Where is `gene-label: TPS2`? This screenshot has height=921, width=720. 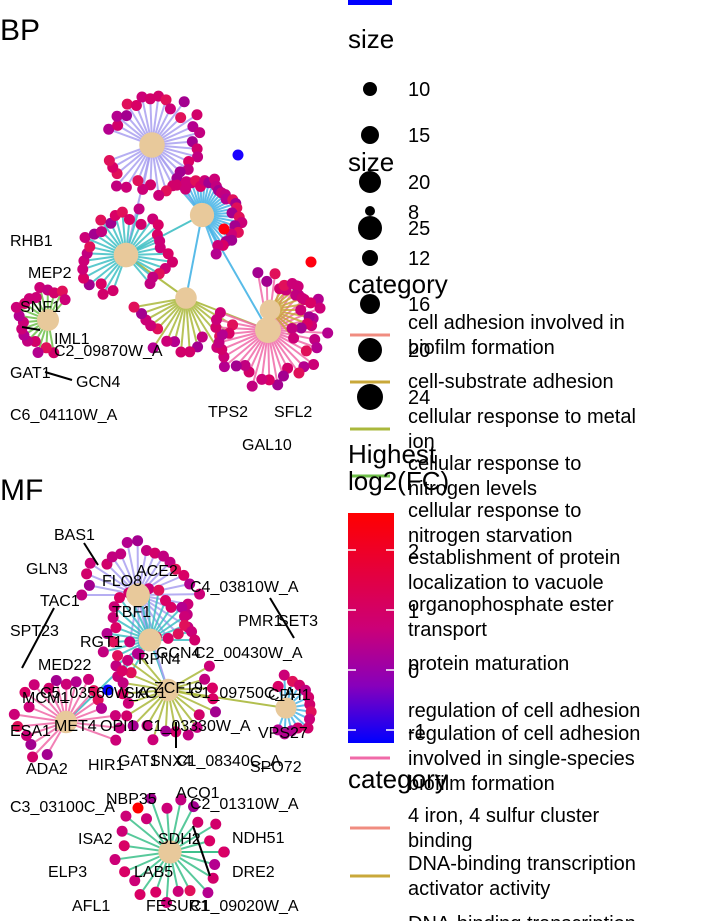
gene-label: TPS2 is located at coordinates (228, 412).